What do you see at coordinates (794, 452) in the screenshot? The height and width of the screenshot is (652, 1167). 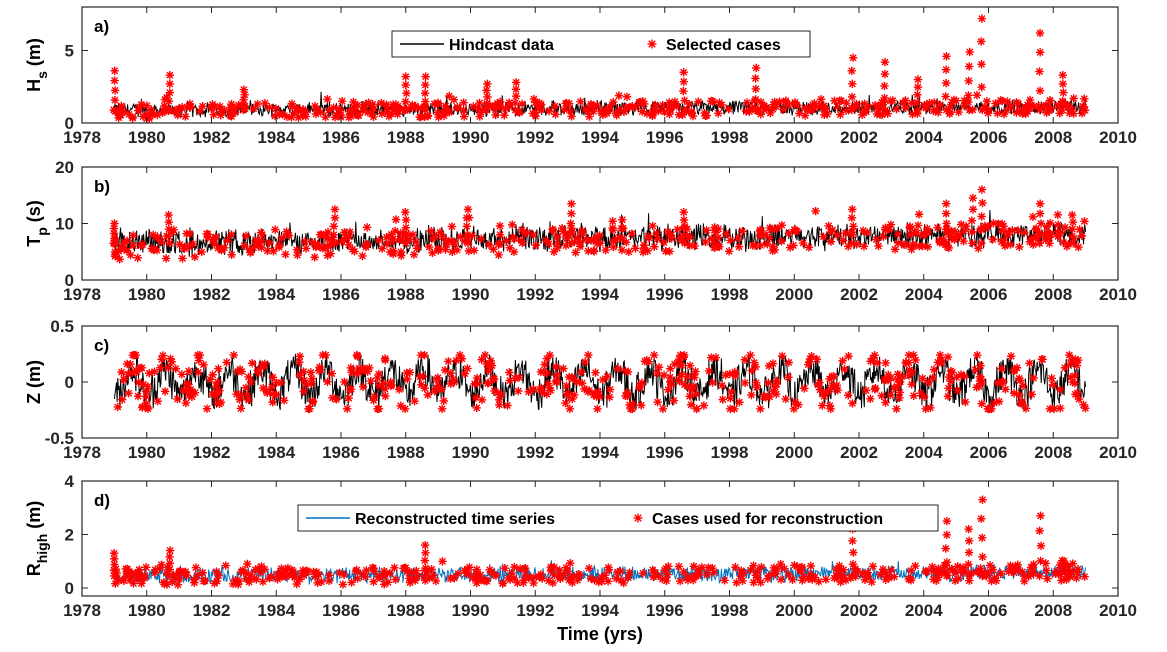 I see `x-tick-label: 2000` at bounding box center [794, 452].